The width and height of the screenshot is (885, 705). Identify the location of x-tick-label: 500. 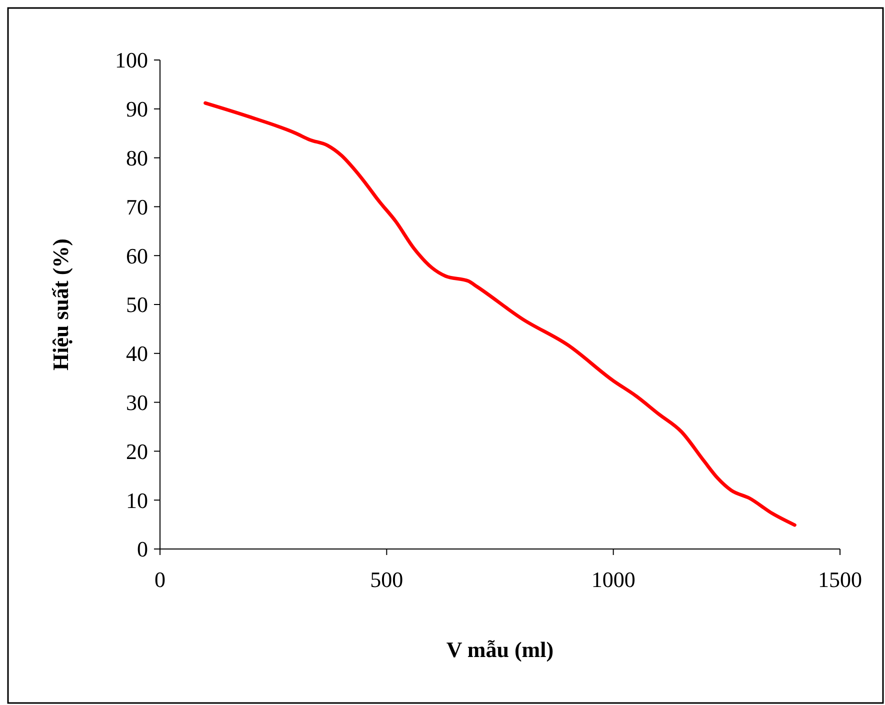
(387, 579).